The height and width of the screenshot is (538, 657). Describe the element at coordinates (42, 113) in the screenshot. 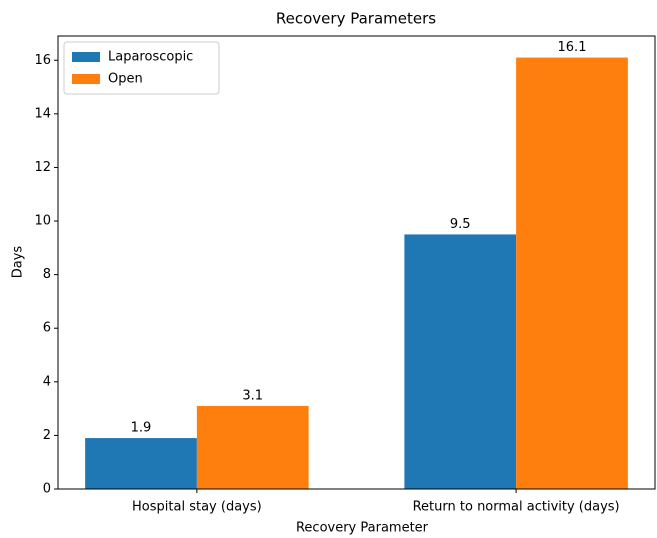

I see `y-tick-label: 14` at that location.